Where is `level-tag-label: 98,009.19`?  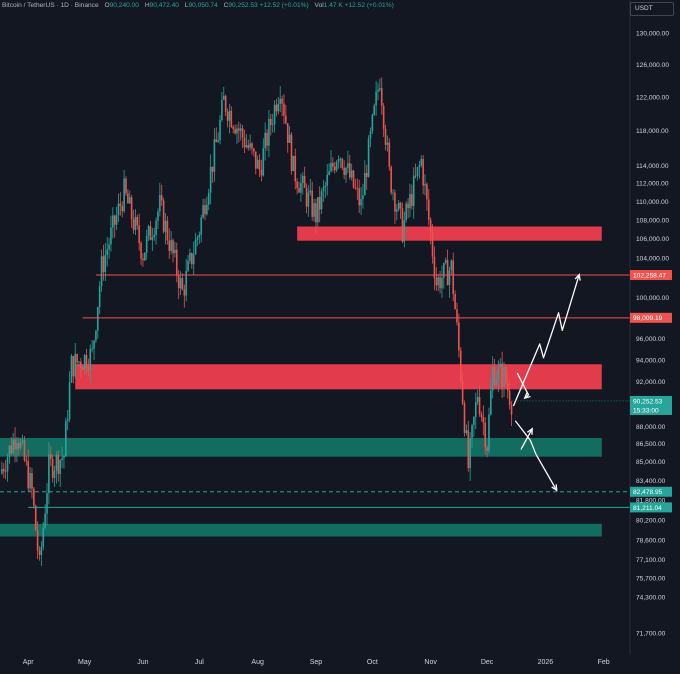 level-tag-label: 98,009.19 is located at coordinates (648, 318).